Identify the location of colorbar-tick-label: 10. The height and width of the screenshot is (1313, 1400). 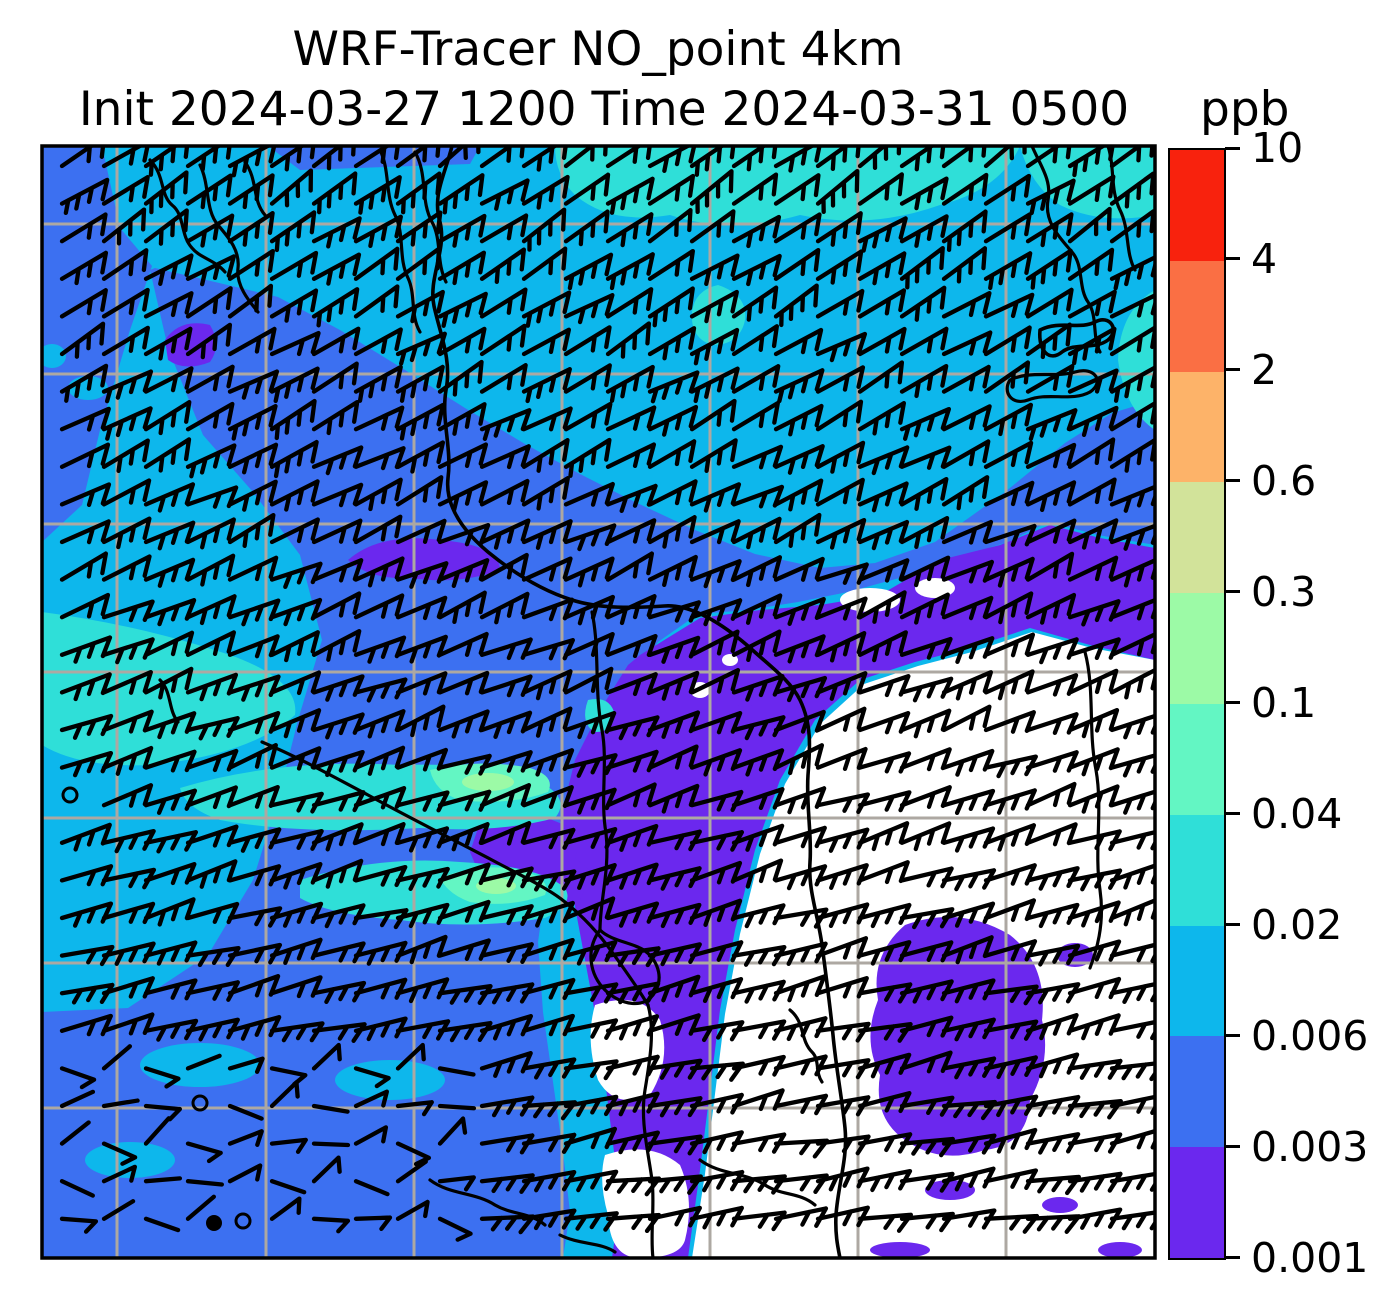
(1277, 148).